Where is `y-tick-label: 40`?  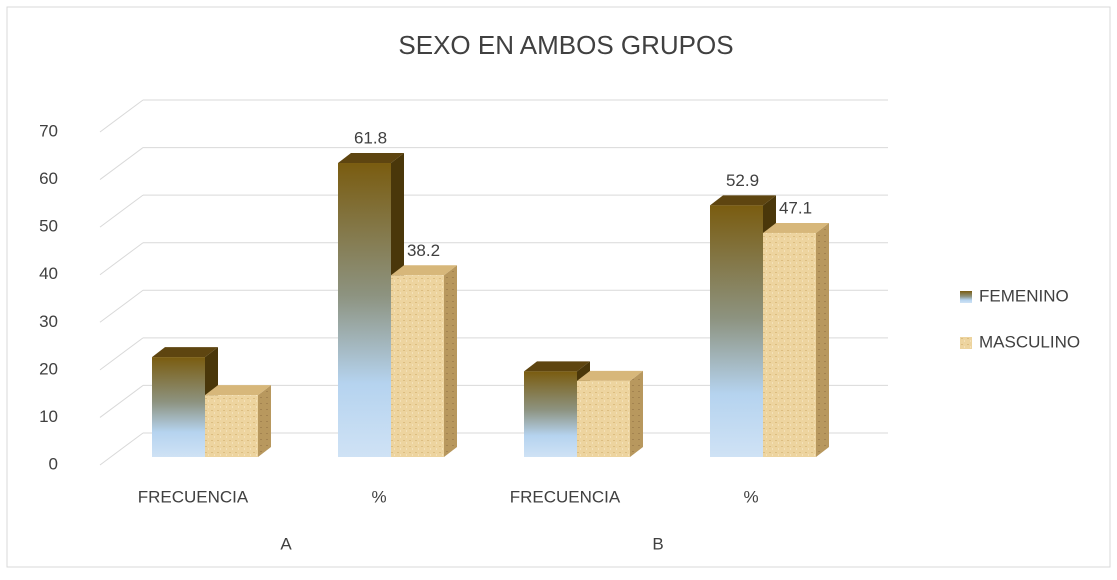
y-tick-label: 40 is located at coordinates (48, 273).